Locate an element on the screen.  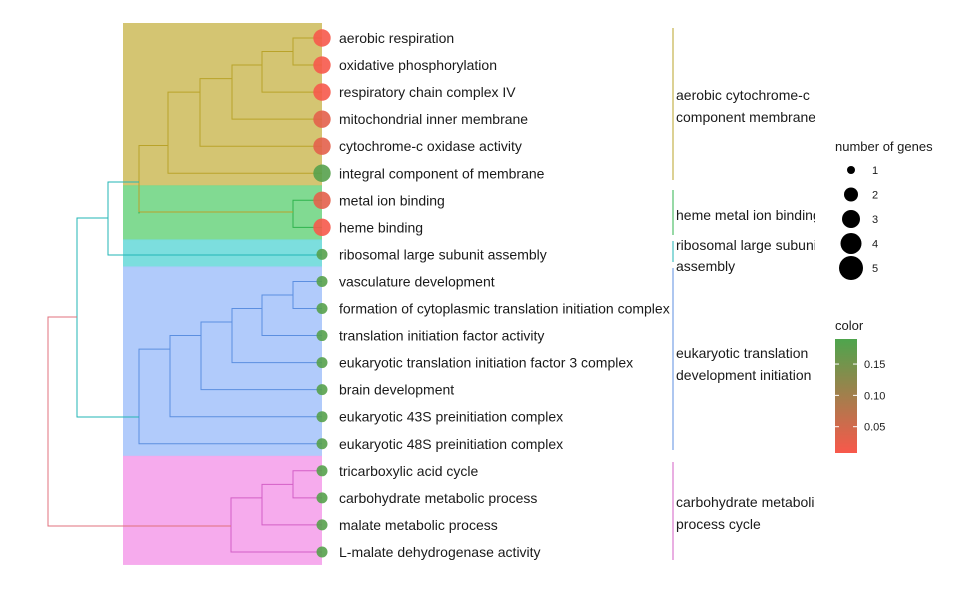
term-label: malate metabolic process is located at coordinates (418, 525).